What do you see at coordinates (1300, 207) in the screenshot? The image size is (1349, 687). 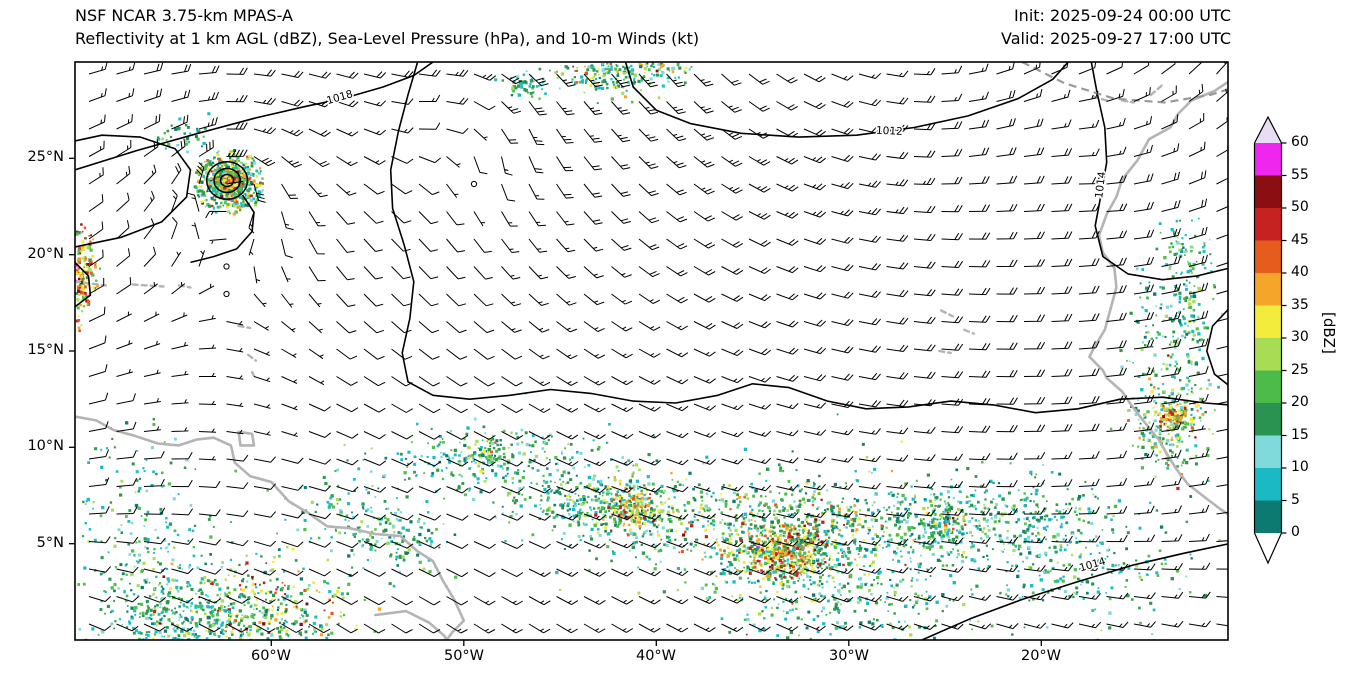 I see `colorbar-tick-50: 50` at bounding box center [1300, 207].